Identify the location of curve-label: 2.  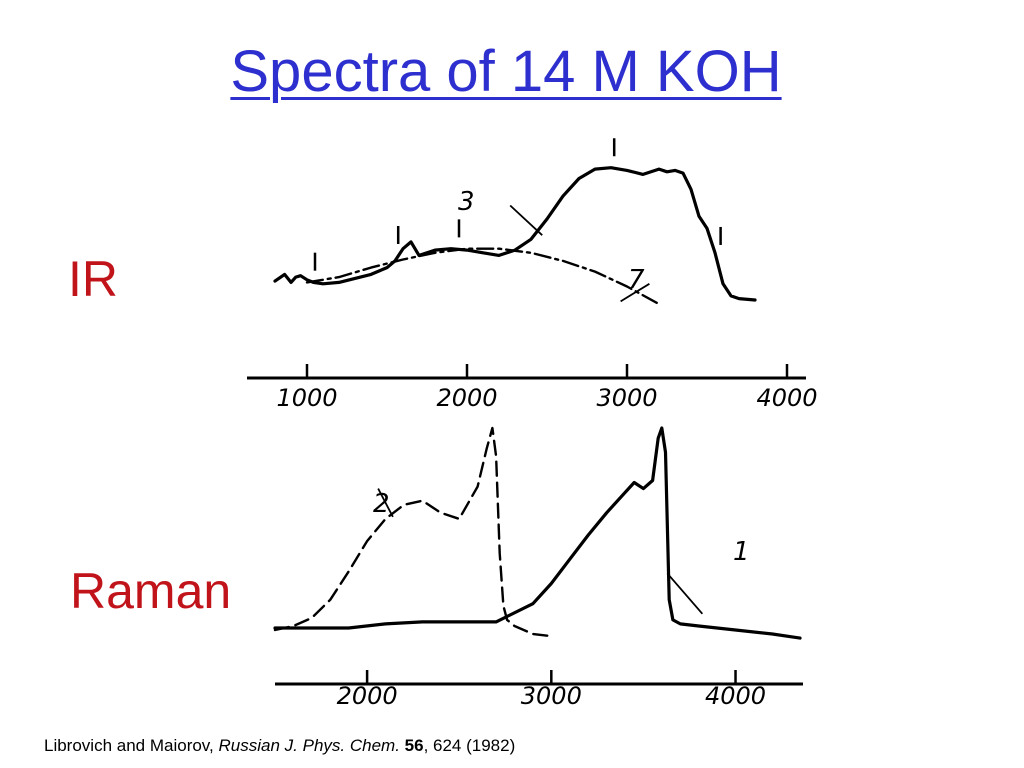
(381, 504).